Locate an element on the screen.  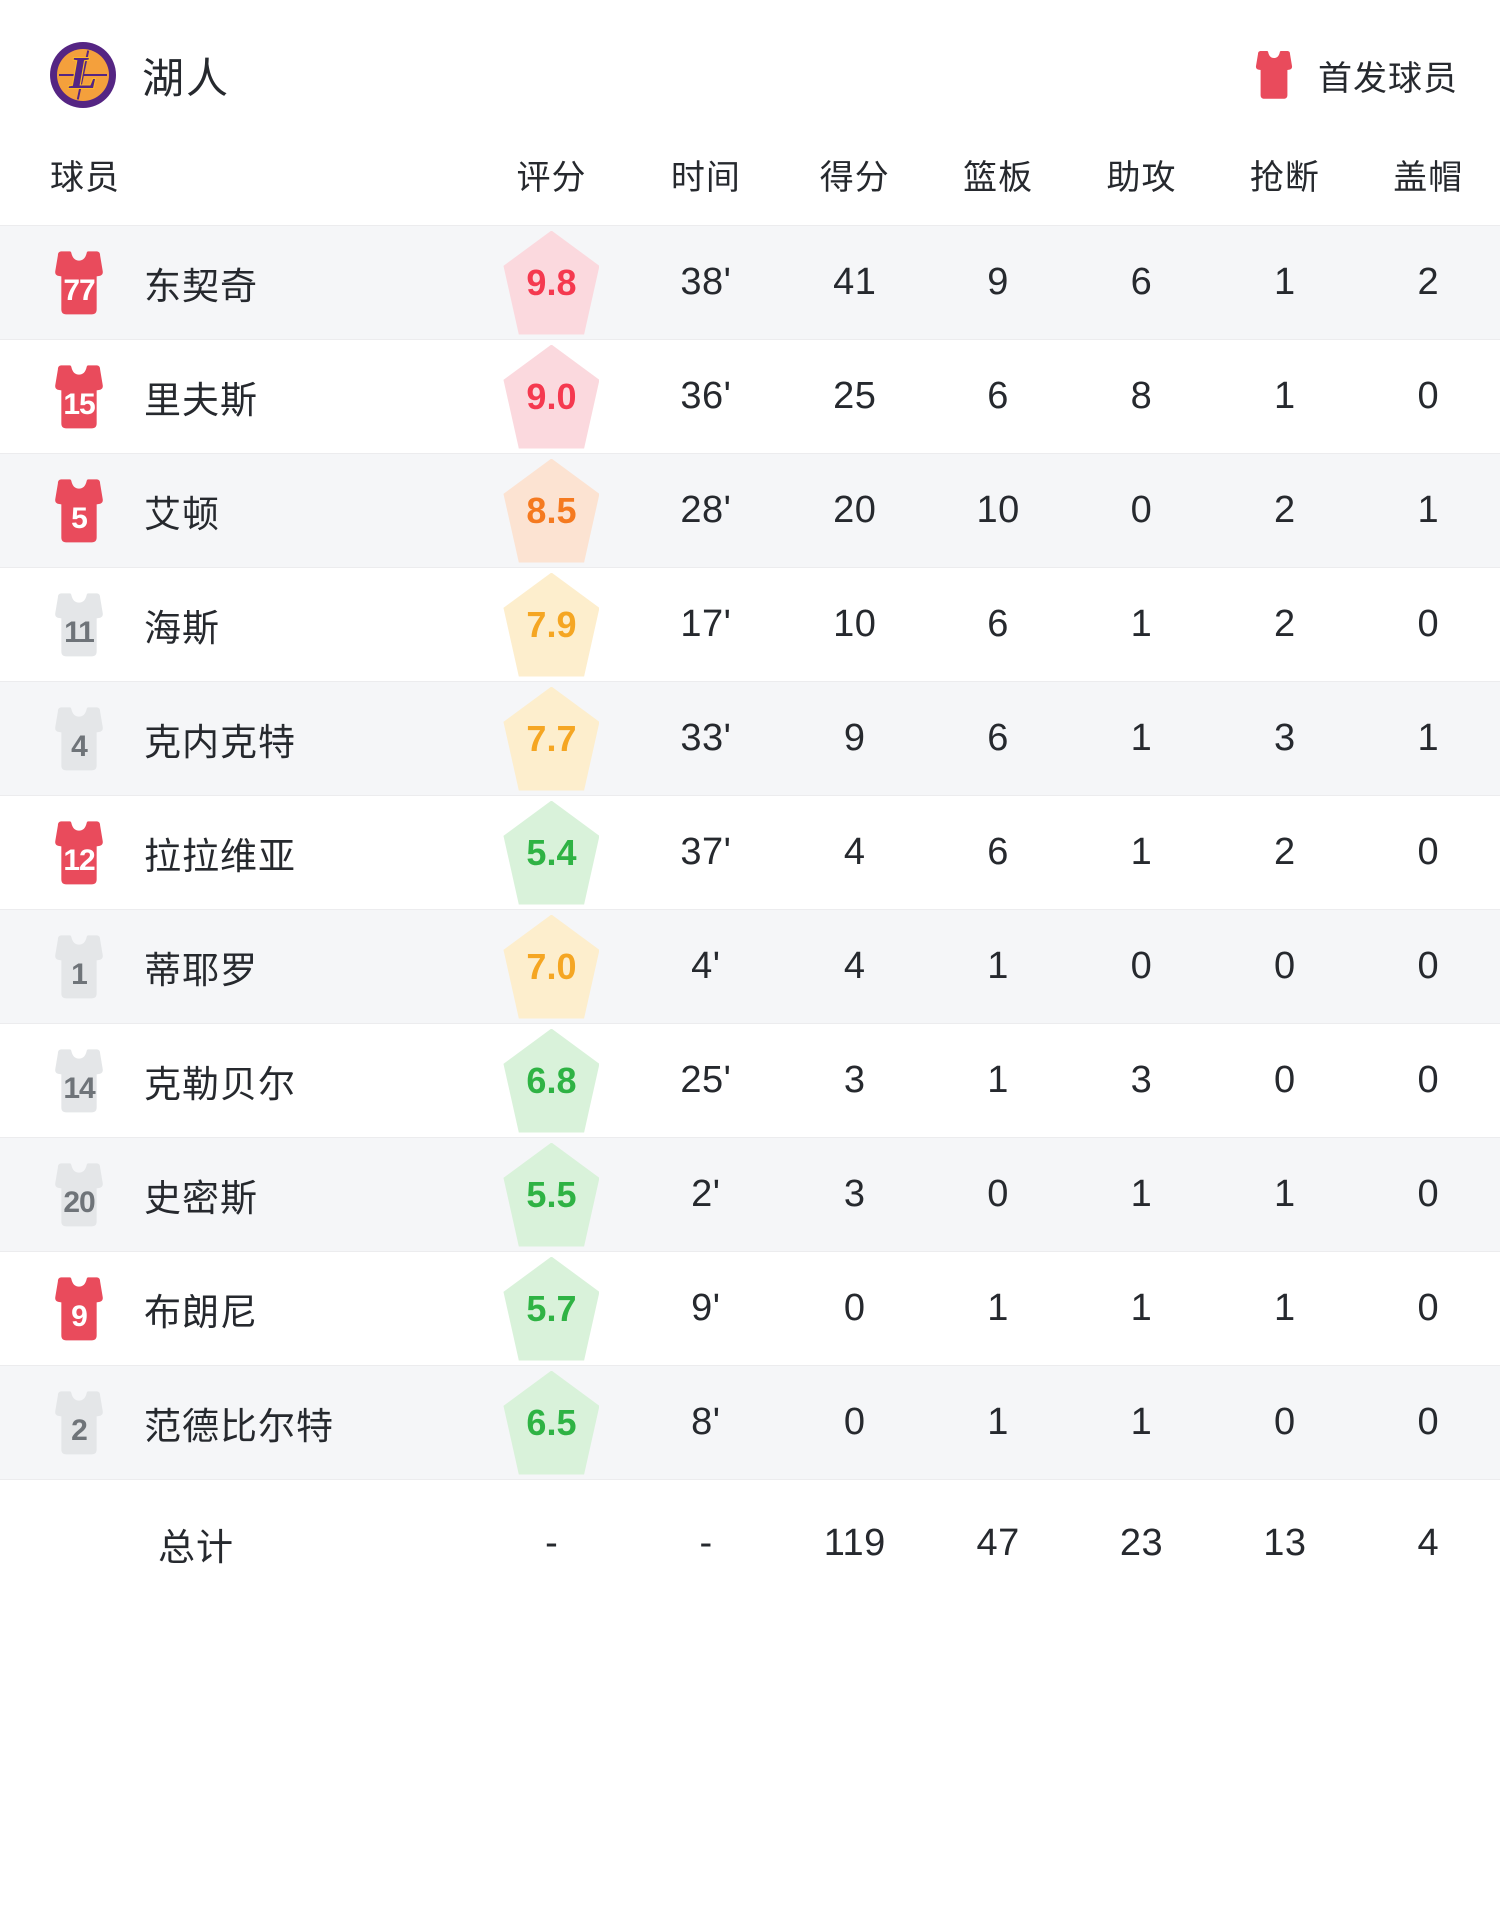
table-row: 12 拉拉维亚 5.4 37' 4 6 1 2 0 is located at coordinates (750, 852).